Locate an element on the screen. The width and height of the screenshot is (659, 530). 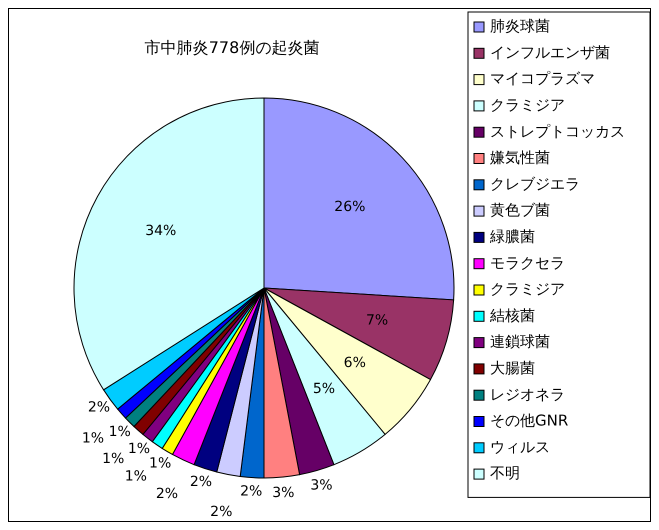
legend-label: レジオネラ is located at coordinates (527, 394).